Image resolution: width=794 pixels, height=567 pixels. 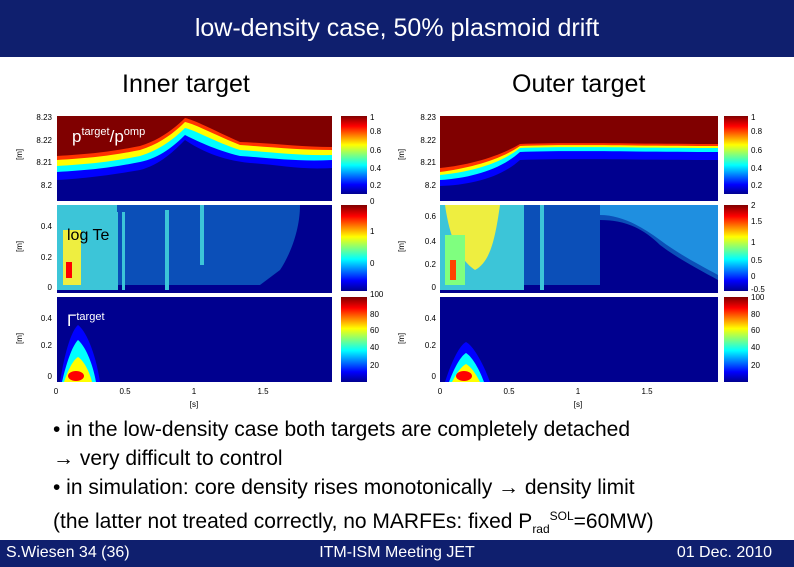 What do you see at coordinates (377, 241) in the screenshot?
I see `inner-colorbar-labels: 1 0.8 0.6 0.4 0.2 0 1 0 100 80 60 40 20` at bounding box center [377, 241].